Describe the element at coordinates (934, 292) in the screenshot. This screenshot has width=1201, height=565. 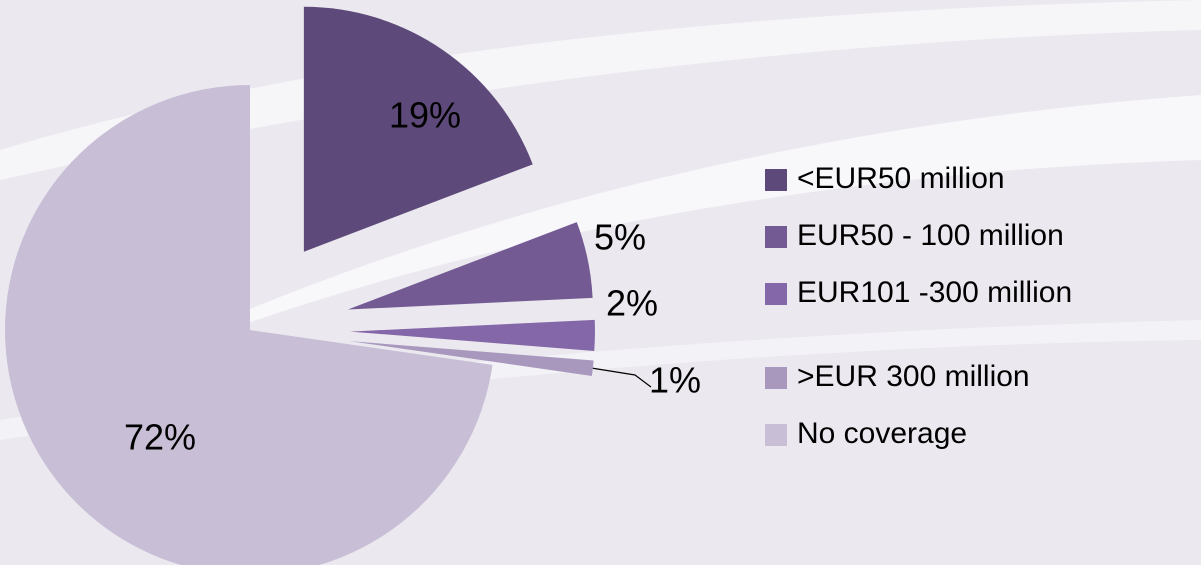
I see `legend-label: EUR101 -300 million` at that location.